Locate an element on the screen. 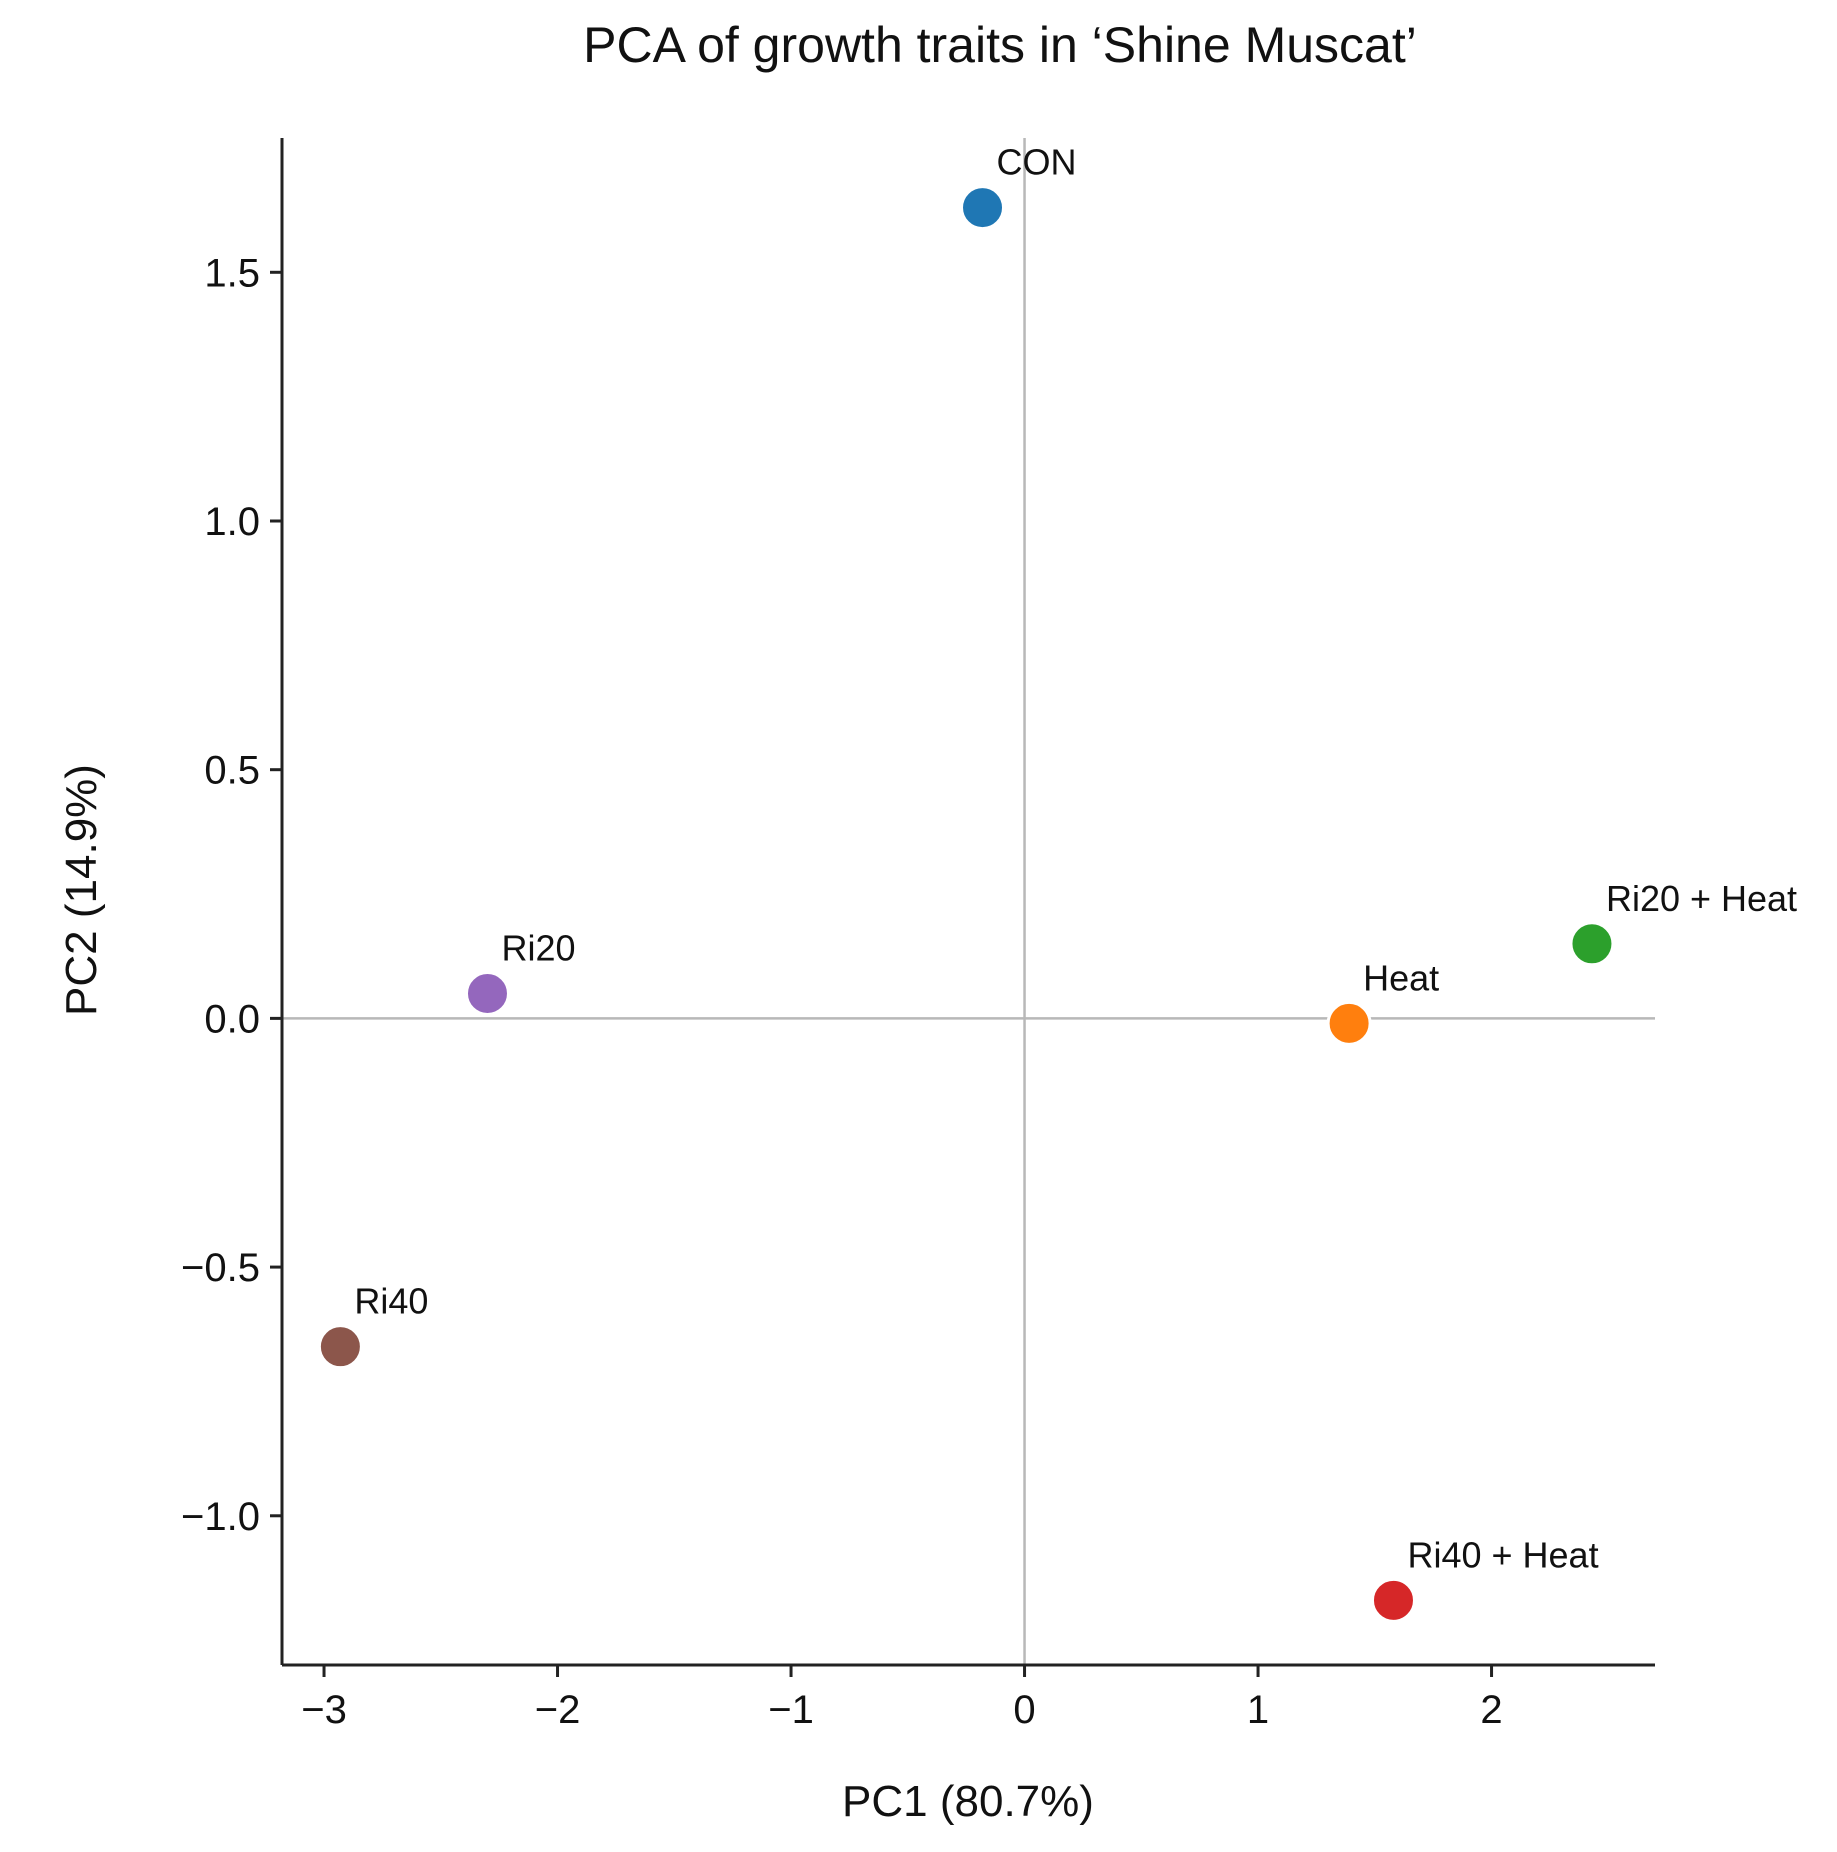 Image resolution: width=1837 pixels, height=1852 pixels. point-label: Ri40 is located at coordinates (391, 1301).